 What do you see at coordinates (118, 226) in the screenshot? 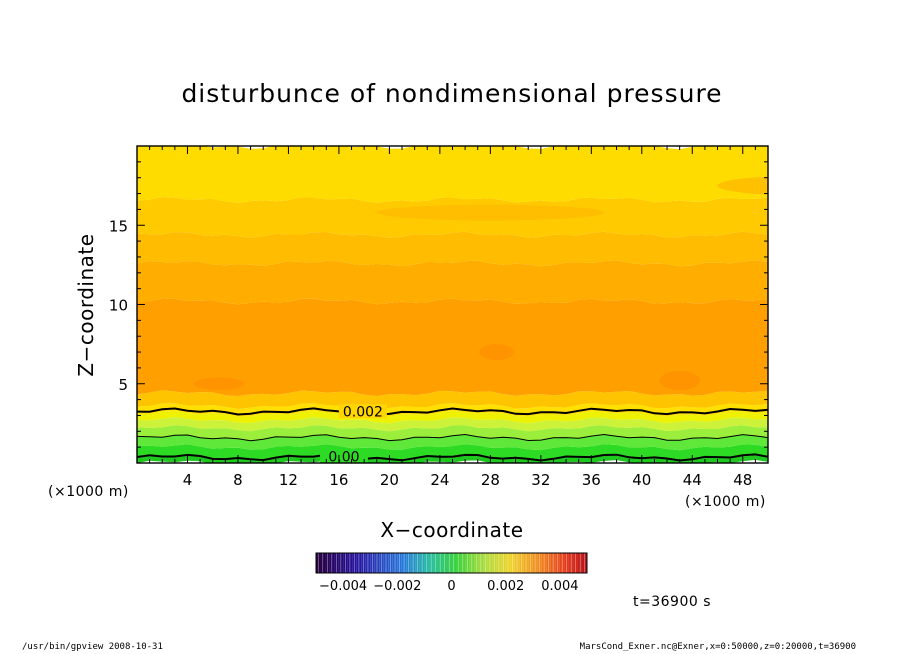
I see `y-tick-label: 15` at bounding box center [118, 226].